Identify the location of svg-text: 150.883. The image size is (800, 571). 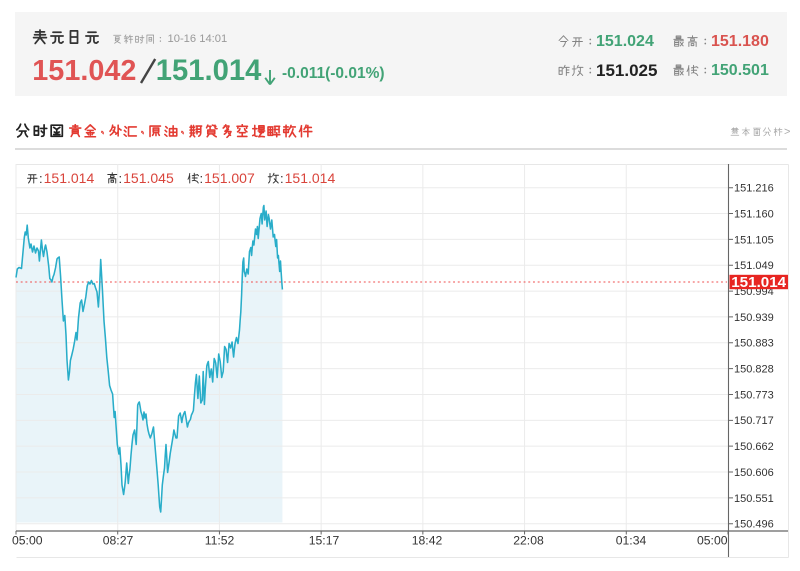
(754, 344).